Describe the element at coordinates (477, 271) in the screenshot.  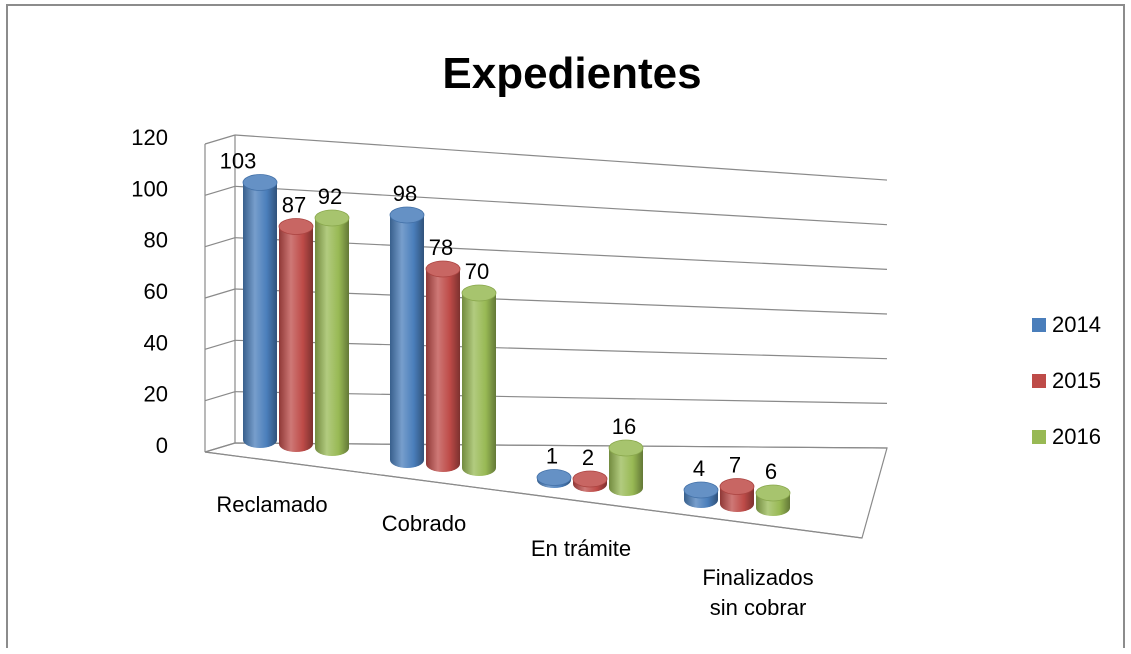
I see `data-label: 70` at that location.